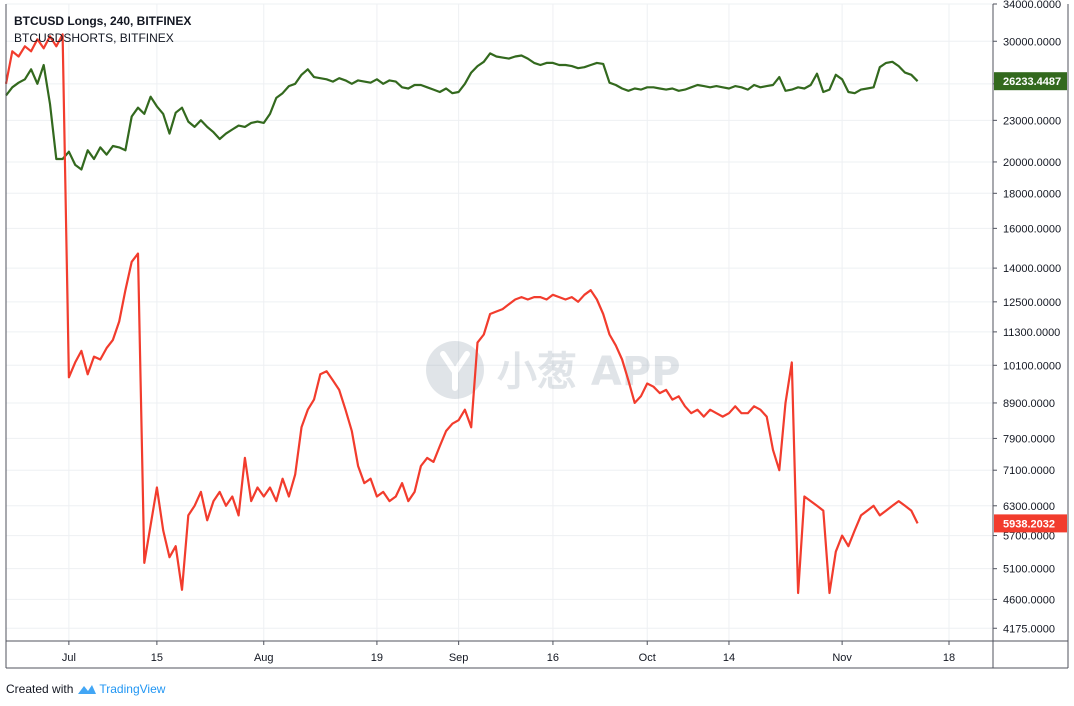 The height and width of the screenshot is (706, 1074). I want to click on y-tick-label: 18000.0000, so click(1032, 194).